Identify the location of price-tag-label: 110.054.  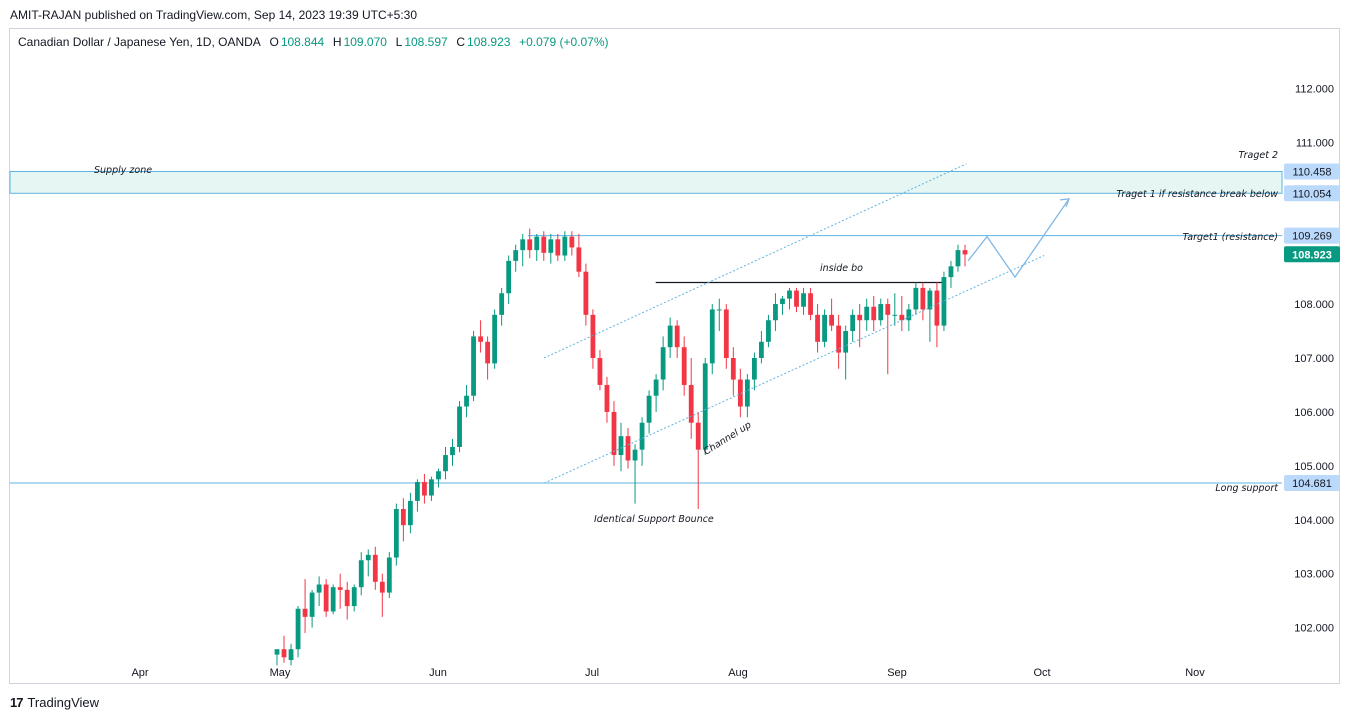
(1312, 194).